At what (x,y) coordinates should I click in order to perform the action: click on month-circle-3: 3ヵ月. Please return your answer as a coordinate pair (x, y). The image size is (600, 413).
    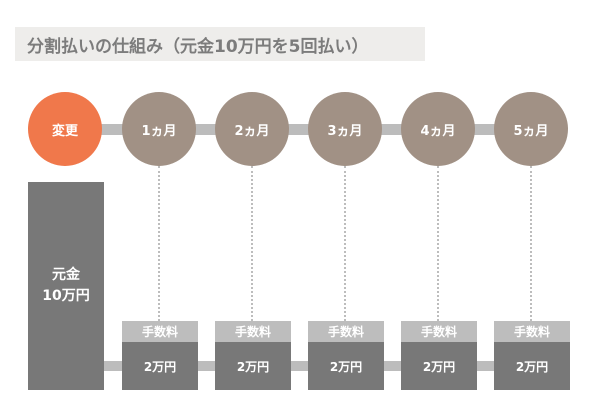
    Looking at the image, I should click on (345, 129).